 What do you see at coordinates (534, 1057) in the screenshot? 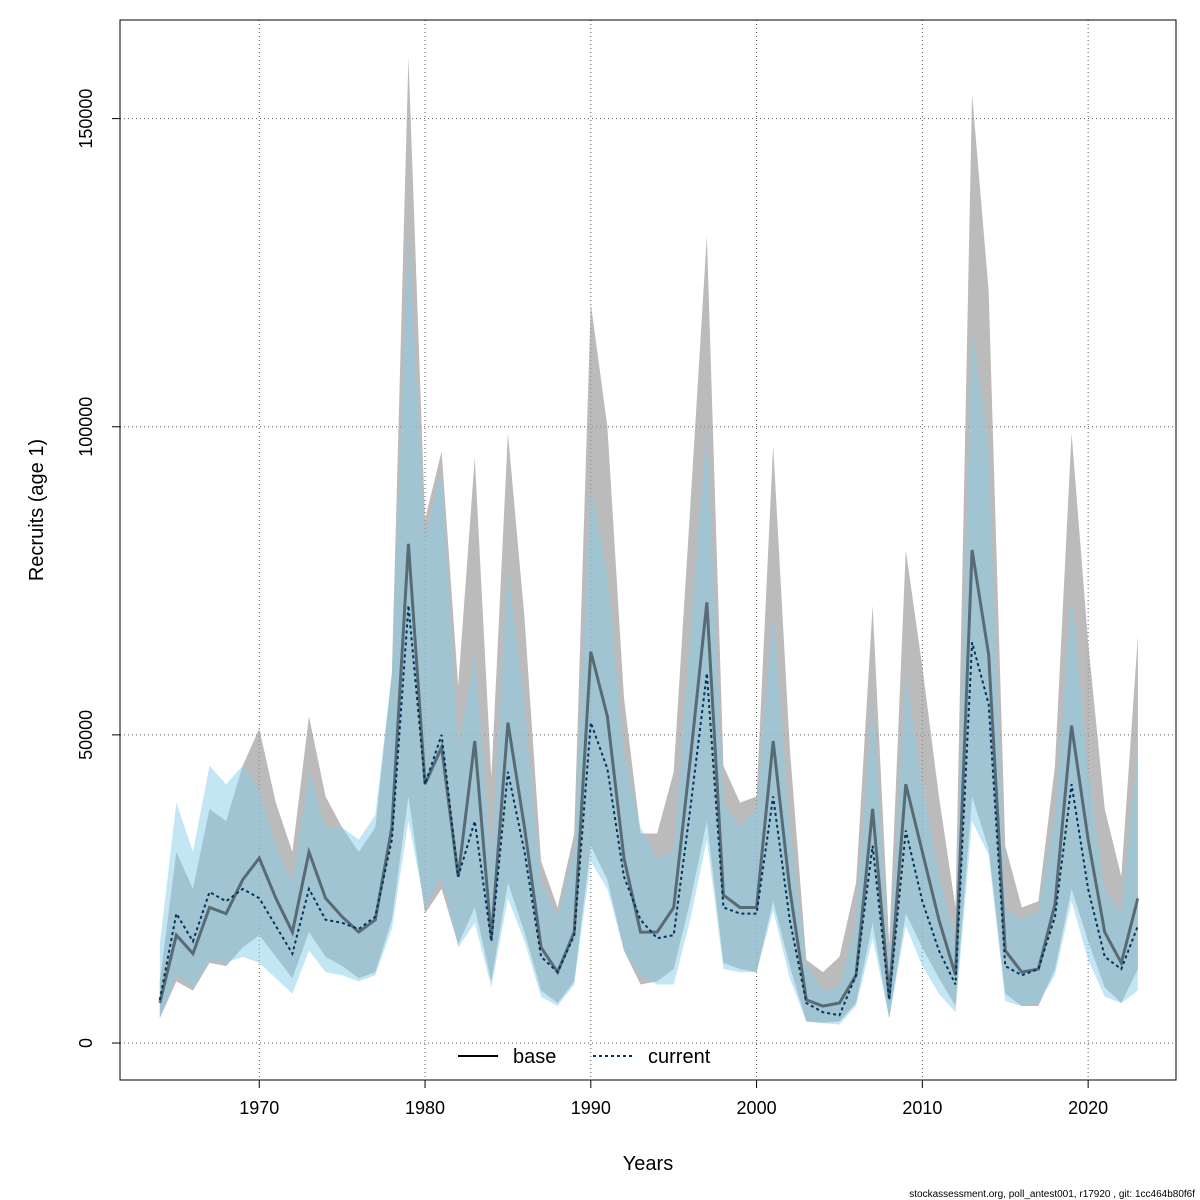
I see `legend-base-label: base` at bounding box center [534, 1057].